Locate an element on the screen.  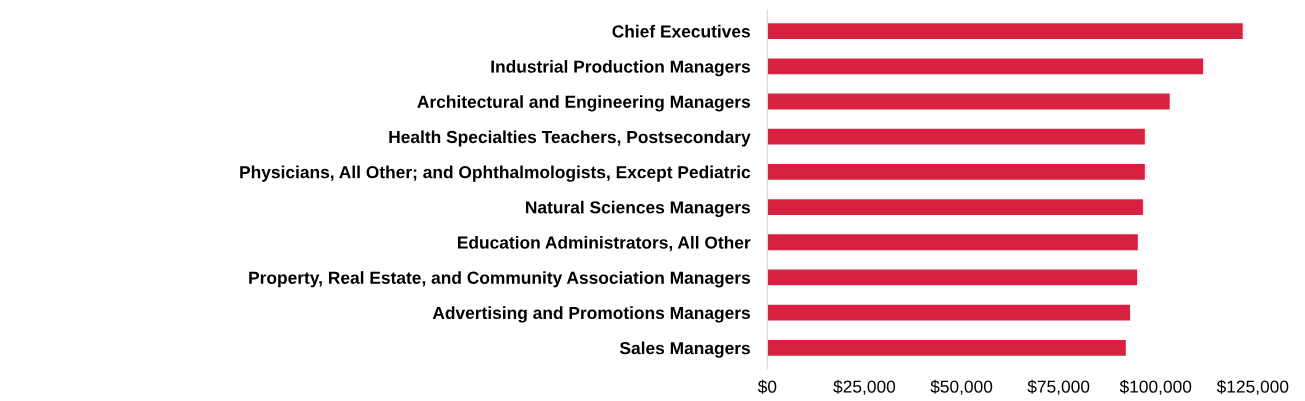
y-tick-label: Architectural and Engineering Managers is located at coordinates (583, 103).